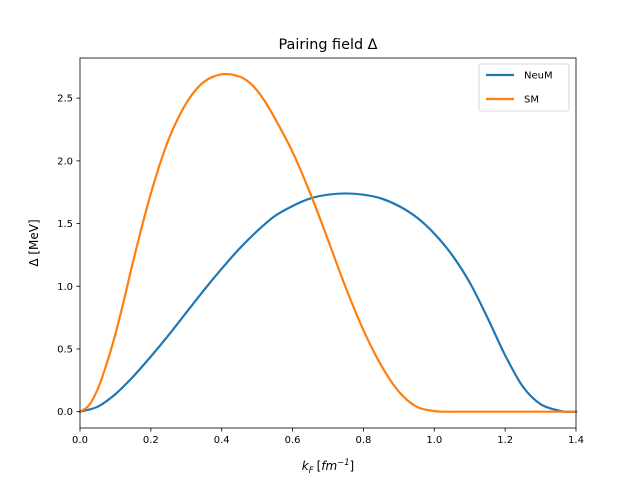 The height and width of the screenshot is (480, 640). What do you see at coordinates (363, 440) in the screenshot?
I see `x-tick-label: 0.8` at bounding box center [363, 440].